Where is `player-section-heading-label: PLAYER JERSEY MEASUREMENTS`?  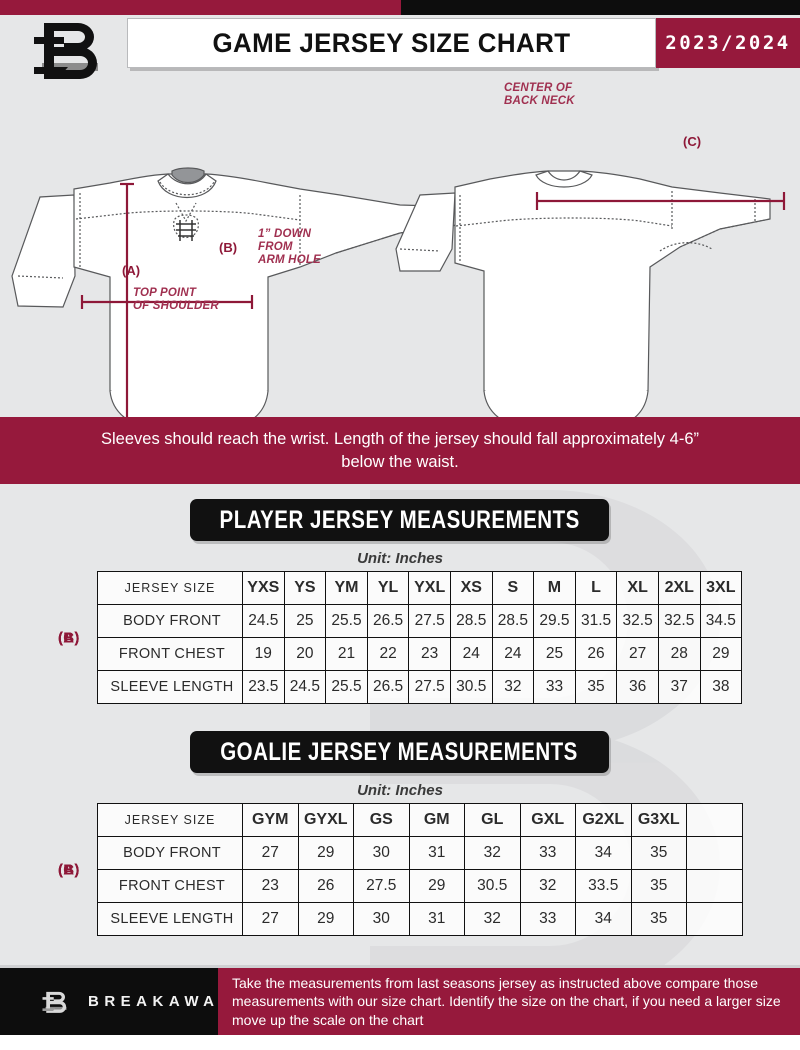 player-section-heading-label: PLAYER JERSEY MEASUREMENTS is located at coordinates (399, 519).